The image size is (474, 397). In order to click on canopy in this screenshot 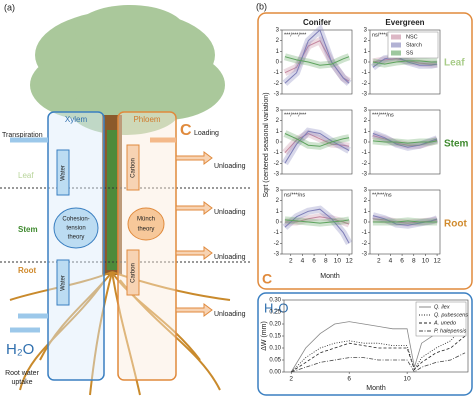, I will do `click(127, 70)`.